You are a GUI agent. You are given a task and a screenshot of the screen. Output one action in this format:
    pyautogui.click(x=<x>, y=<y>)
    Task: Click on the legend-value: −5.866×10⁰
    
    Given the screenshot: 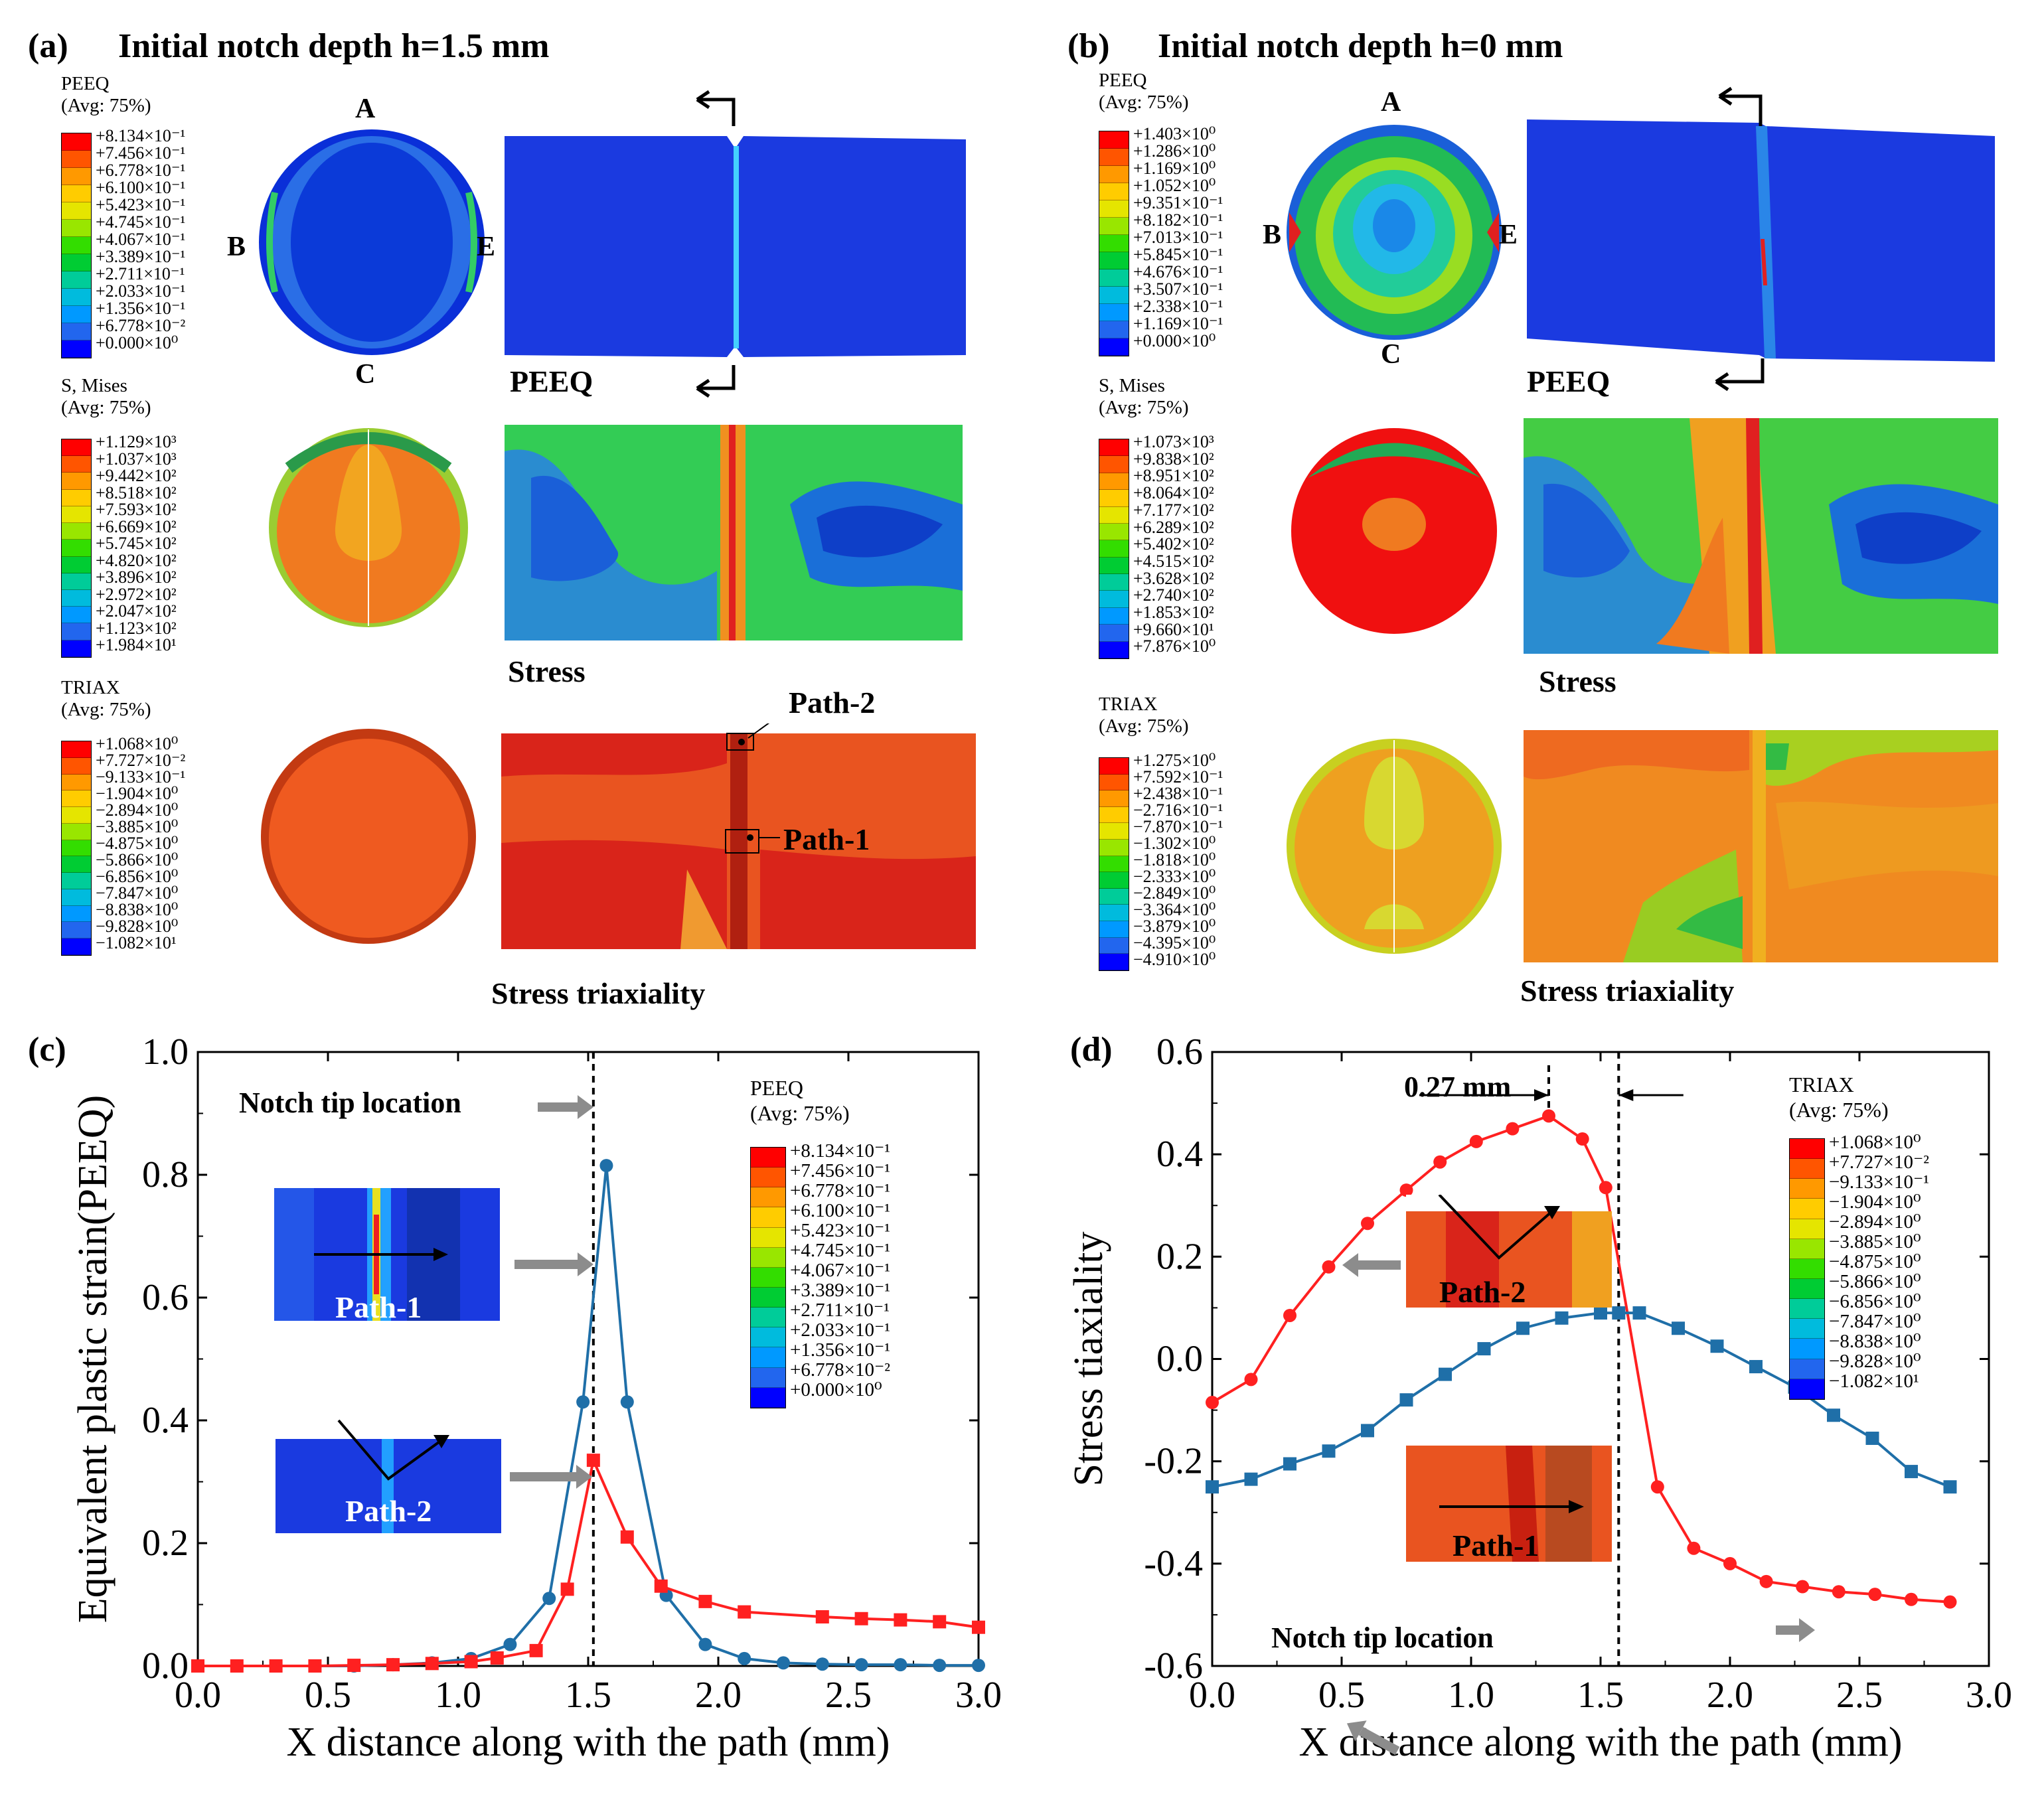 What is the action you would take?
    pyautogui.click(x=137, y=859)
    